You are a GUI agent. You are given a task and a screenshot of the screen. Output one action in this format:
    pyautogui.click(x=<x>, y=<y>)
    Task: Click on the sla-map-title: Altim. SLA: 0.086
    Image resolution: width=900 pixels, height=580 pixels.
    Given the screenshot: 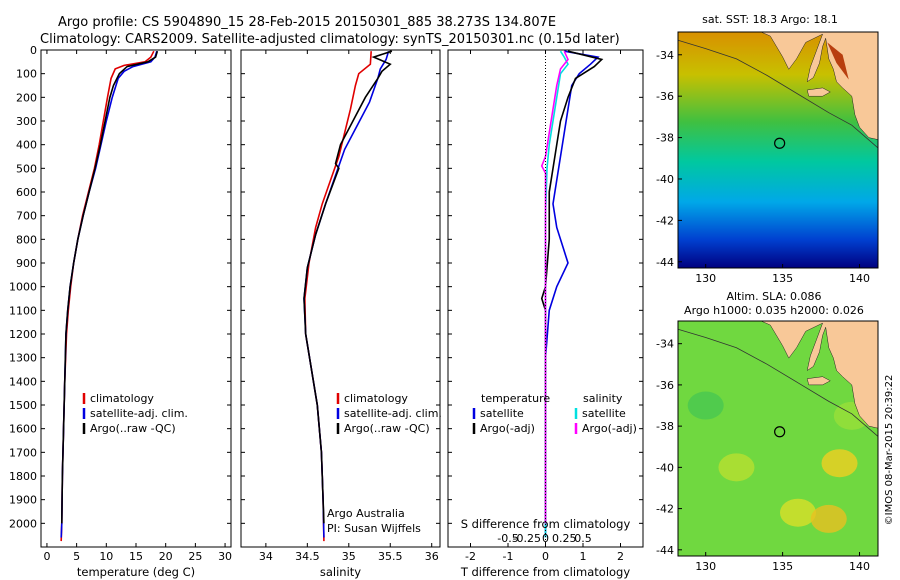 What is the action you would take?
    pyautogui.click(x=773, y=296)
    